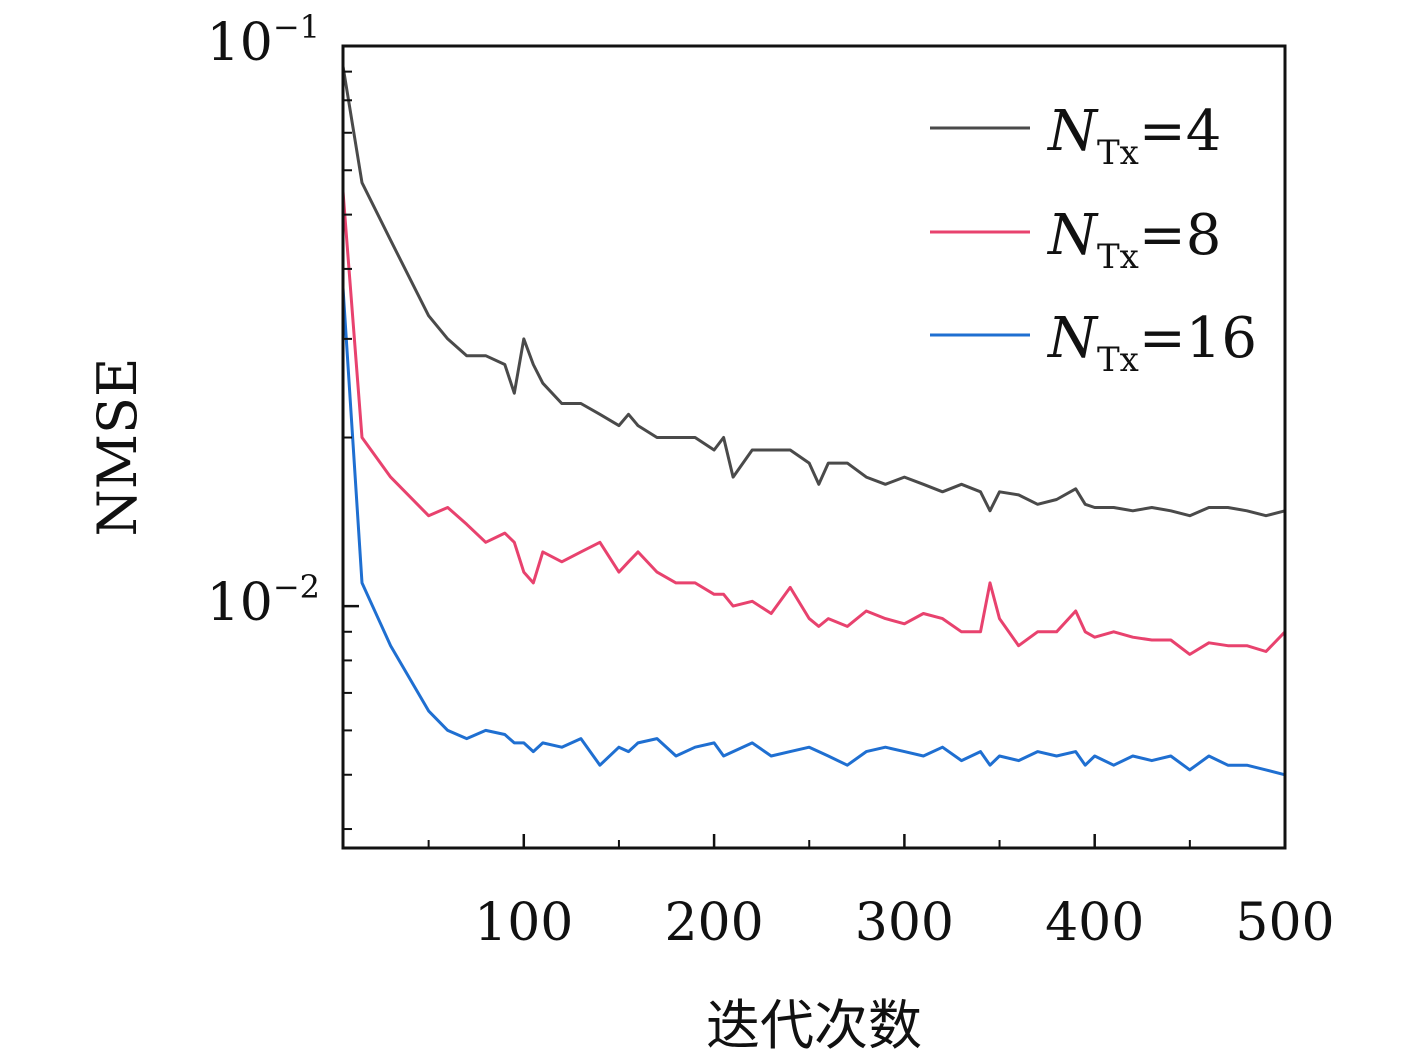  I want to click on x-tick-label: 400, so click(1094, 923).